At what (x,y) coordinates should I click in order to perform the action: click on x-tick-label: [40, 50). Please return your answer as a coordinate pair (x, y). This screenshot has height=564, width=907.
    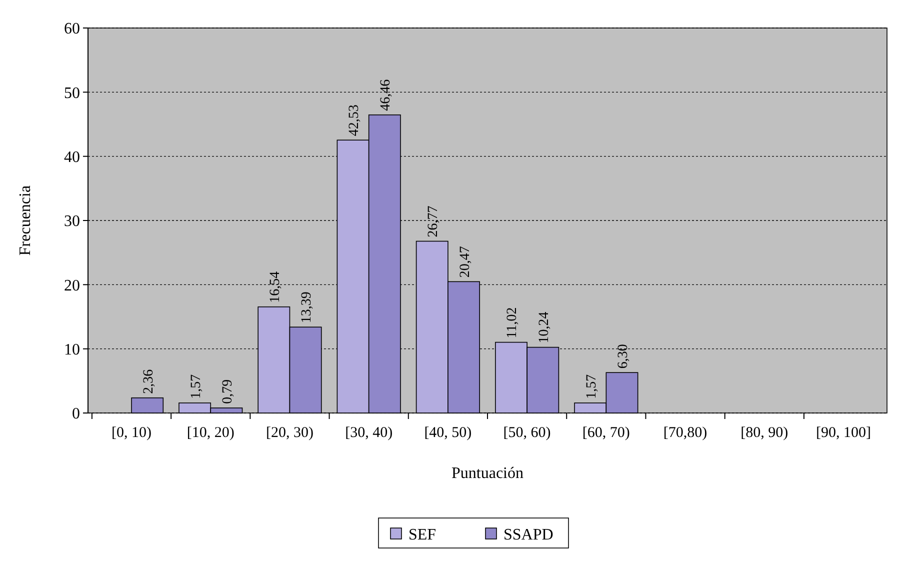
    Looking at the image, I should click on (448, 433).